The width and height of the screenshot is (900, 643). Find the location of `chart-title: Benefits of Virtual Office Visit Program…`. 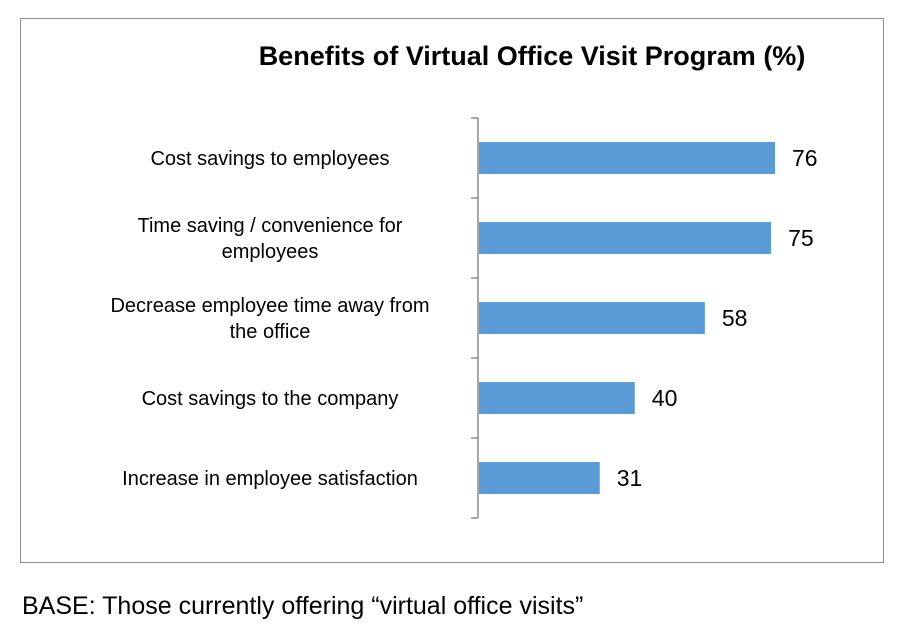

chart-title: Benefits of Virtual Office Visit Program… is located at coordinates (532, 56).